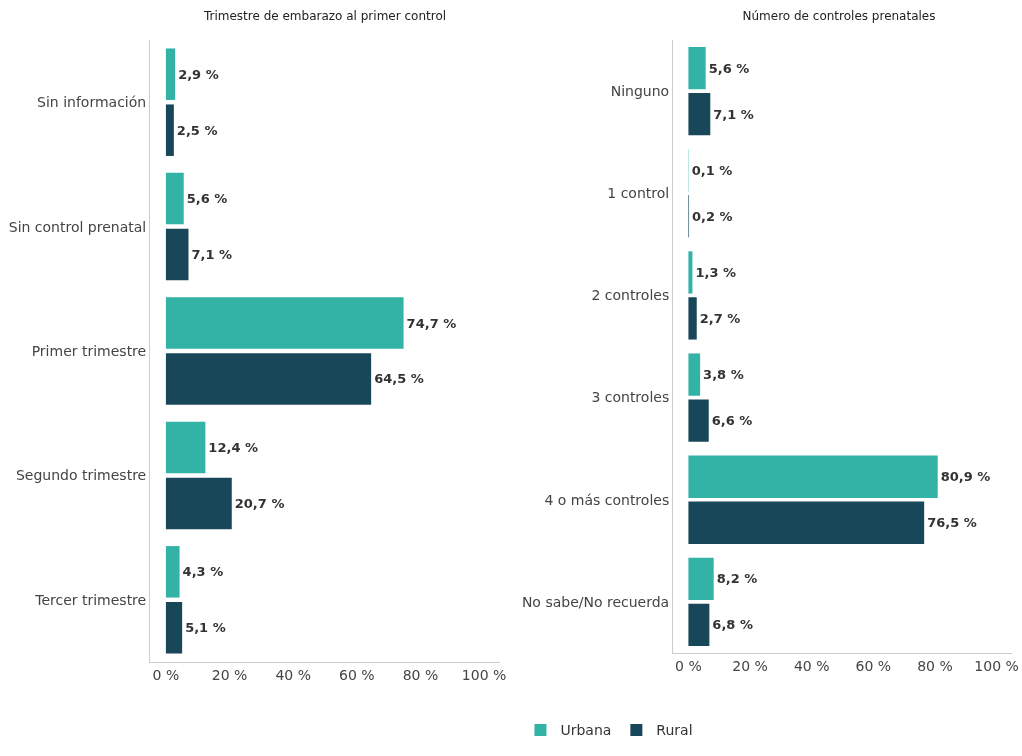 The image size is (1022, 756). Describe the element at coordinates (607, 499) in the screenshot. I see `y-tick-label: 4 o más controles` at that location.